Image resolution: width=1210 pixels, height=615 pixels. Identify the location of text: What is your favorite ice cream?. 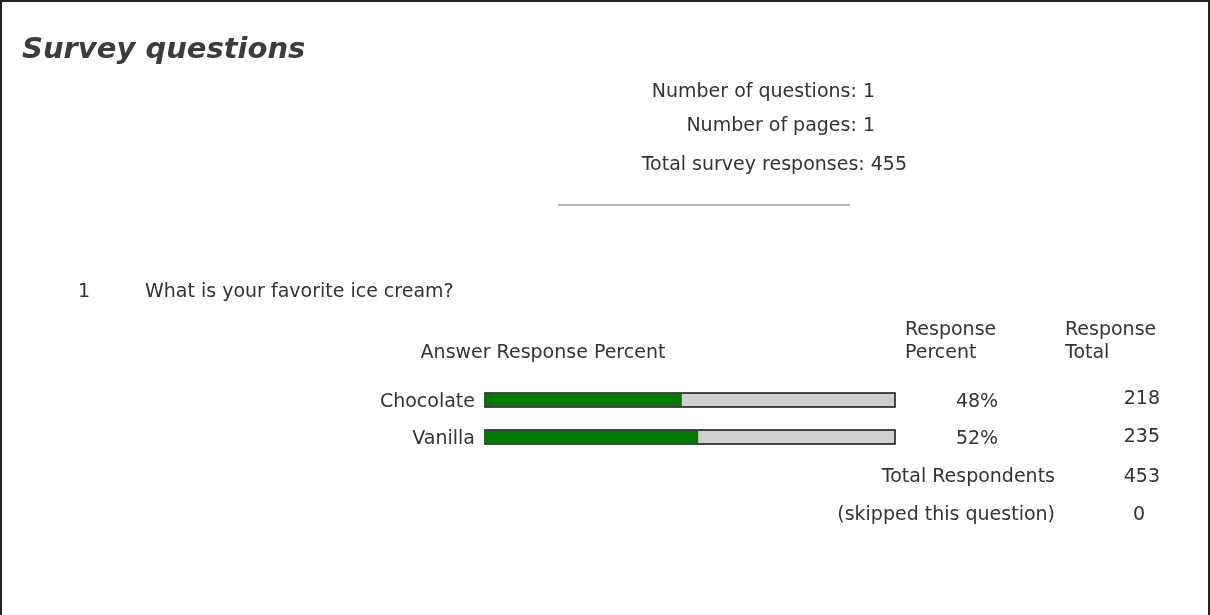
(299, 290).